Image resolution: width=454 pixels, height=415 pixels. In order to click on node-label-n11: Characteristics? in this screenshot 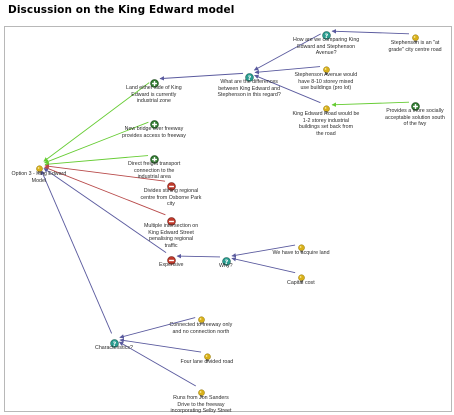, I will do `click(114, 348)`.